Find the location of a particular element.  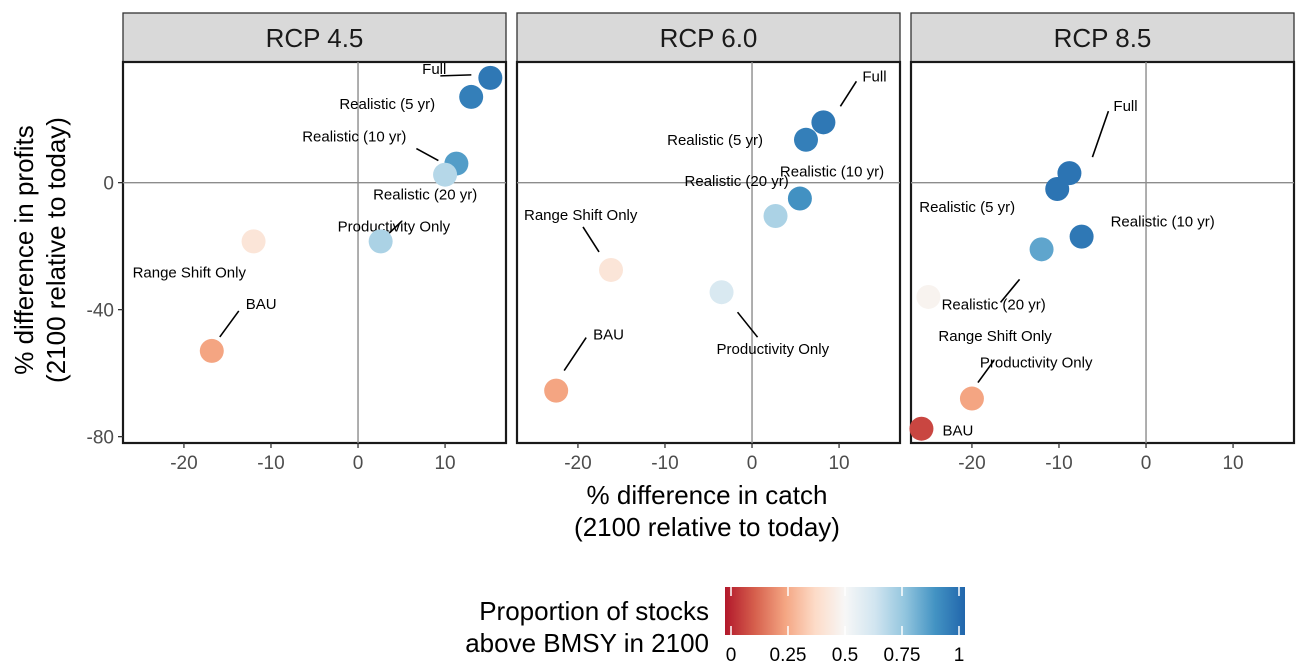

legend-title-line-1: Proportion of stocks is located at coordinates (594, 611).